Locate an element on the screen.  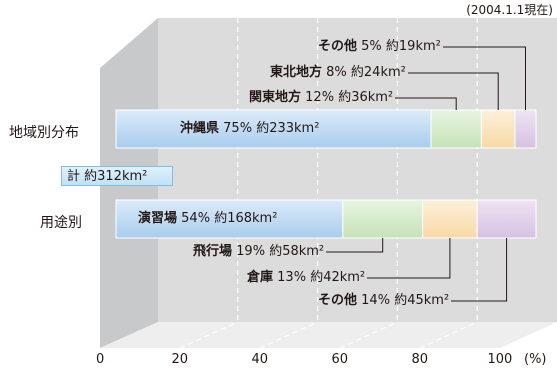
segment-label: 倉庫 13% 約42km² is located at coordinates (306, 278).